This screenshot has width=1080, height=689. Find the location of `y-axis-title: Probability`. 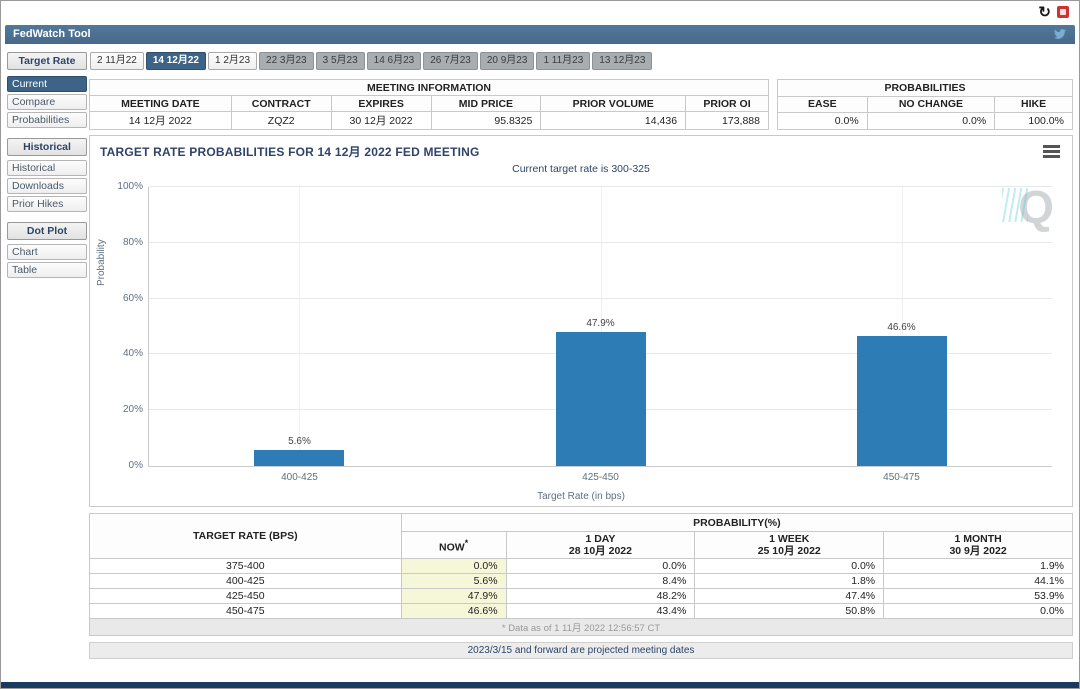

y-axis-title: Probability is located at coordinates (101, 262).